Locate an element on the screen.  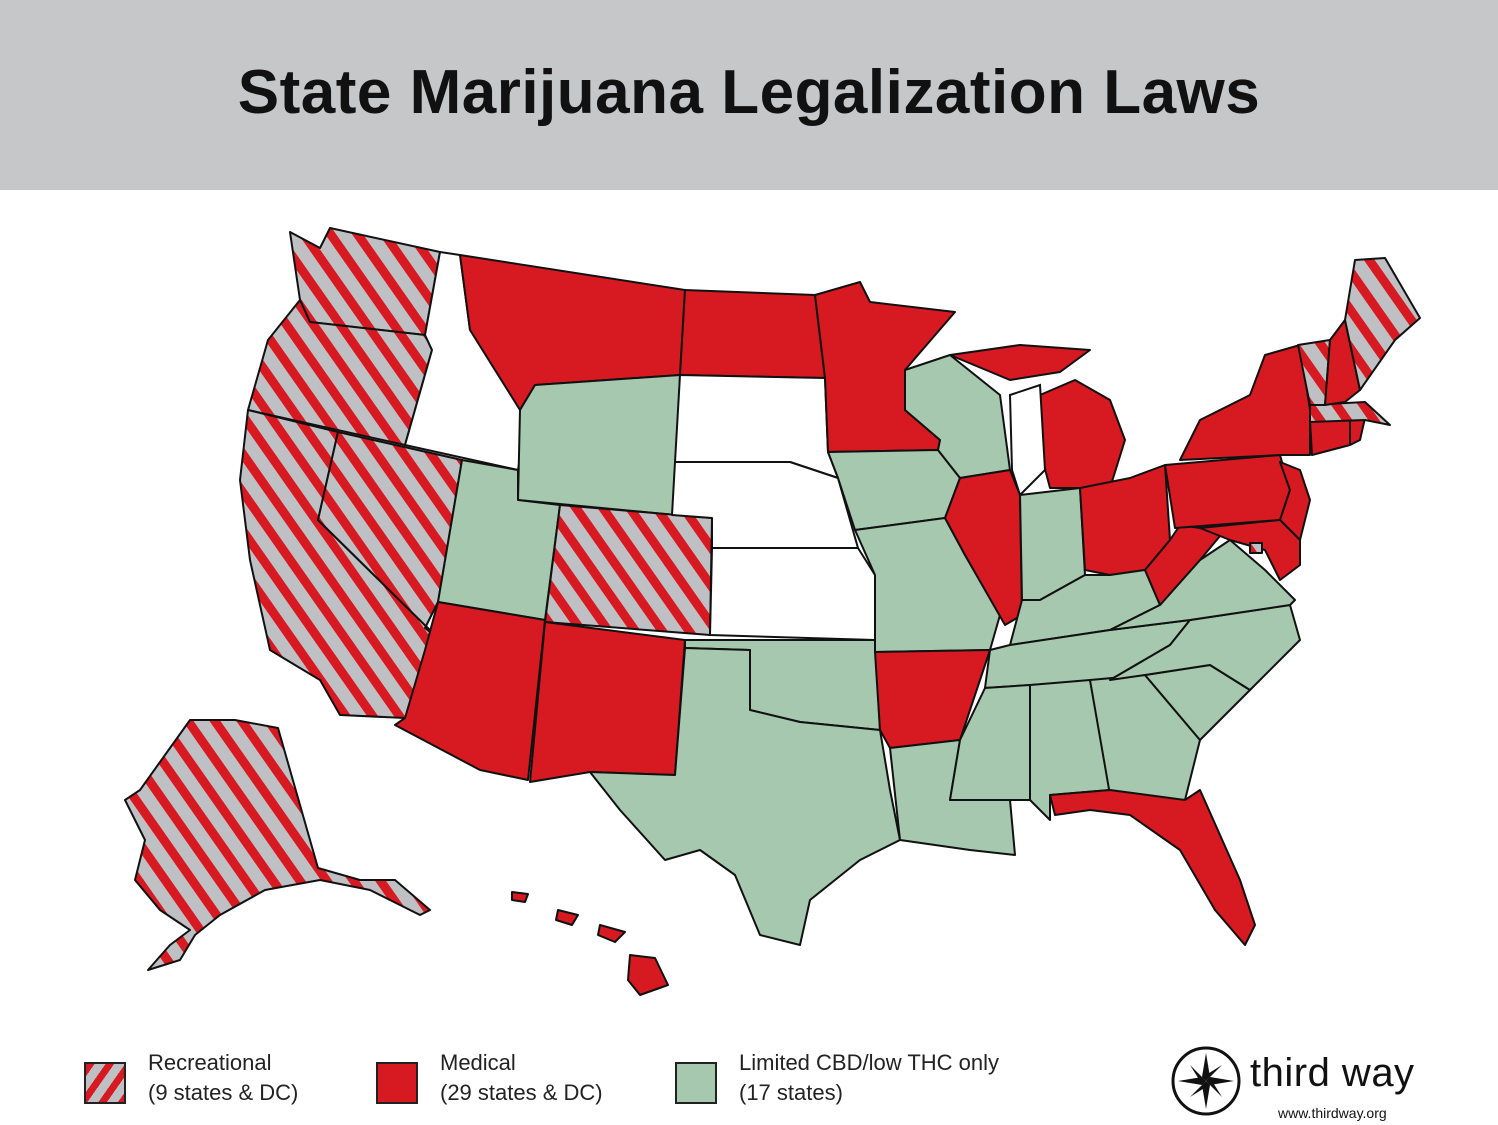
state-pa is located at coordinates (1227, 491).